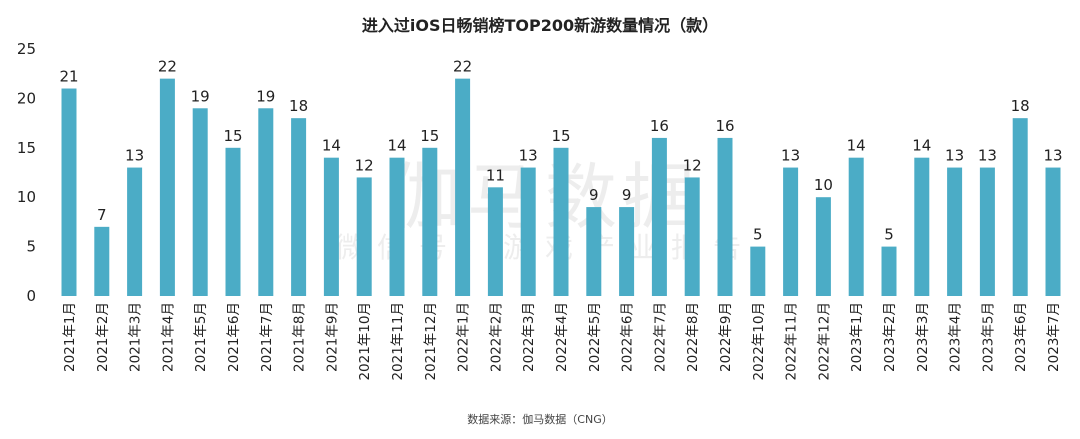  I want to click on data-label: 5, so click(889, 235).